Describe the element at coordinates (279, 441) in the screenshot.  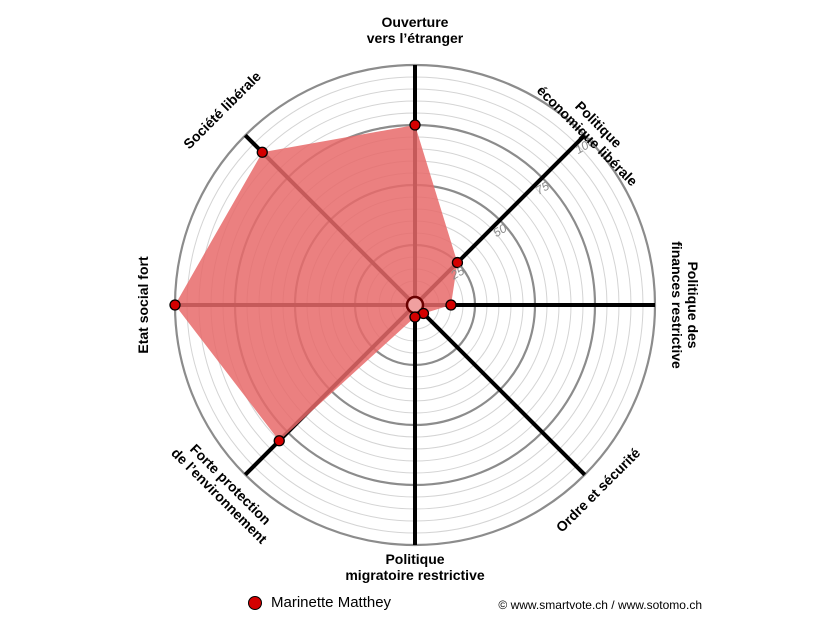
I see `point-environnement` at that location.